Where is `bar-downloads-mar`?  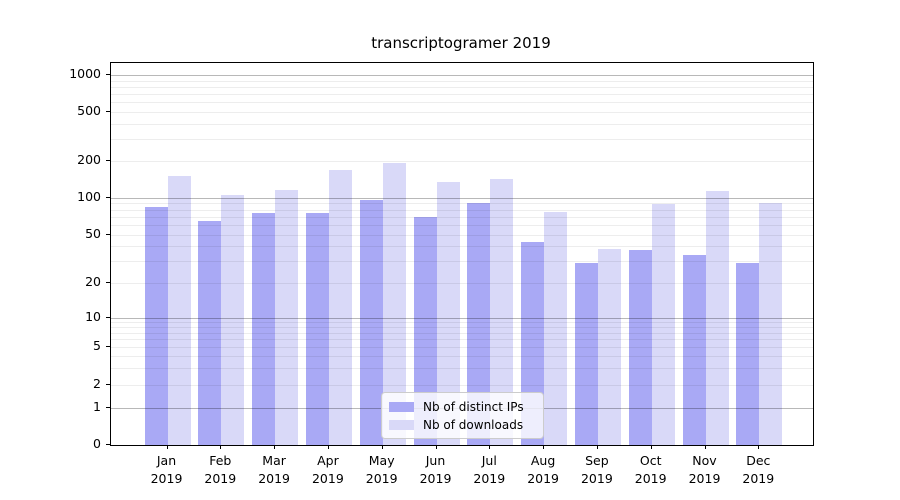
bar-downloads-mar is located at coordinates (287, 317).